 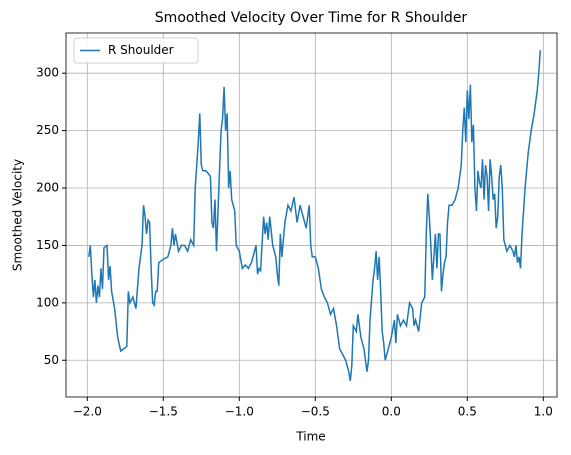 What do you see at coordinates (47, 130) in the screenshot?
I see `y-tick-label: 250` at bounding box center [47, 130].